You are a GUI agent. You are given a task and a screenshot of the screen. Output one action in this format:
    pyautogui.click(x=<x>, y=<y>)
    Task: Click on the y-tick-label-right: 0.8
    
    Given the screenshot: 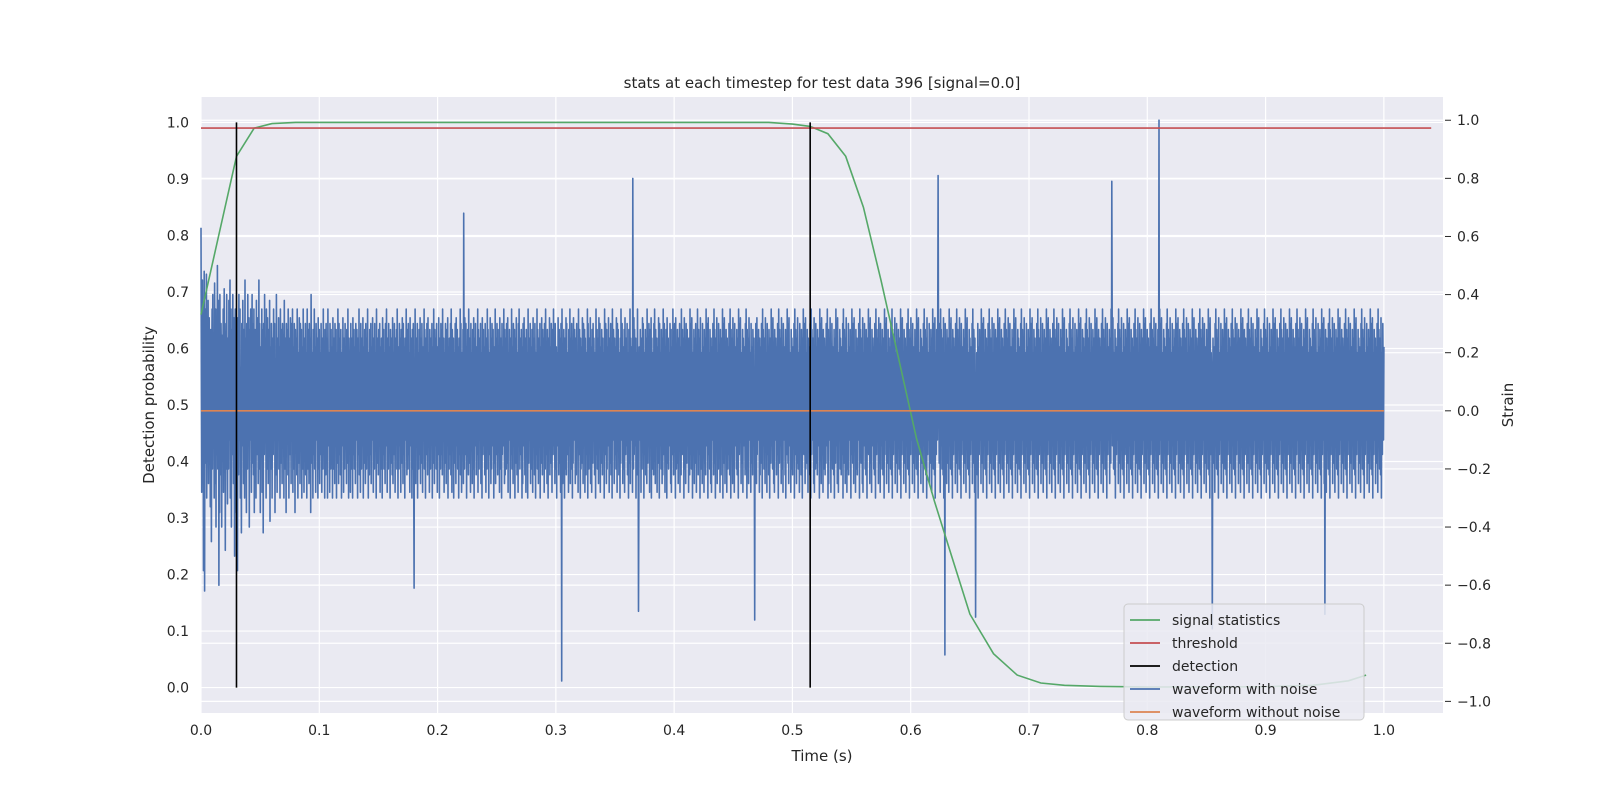 What is the action you would take?
    pyautogui.click(x=1468, y=179)
    